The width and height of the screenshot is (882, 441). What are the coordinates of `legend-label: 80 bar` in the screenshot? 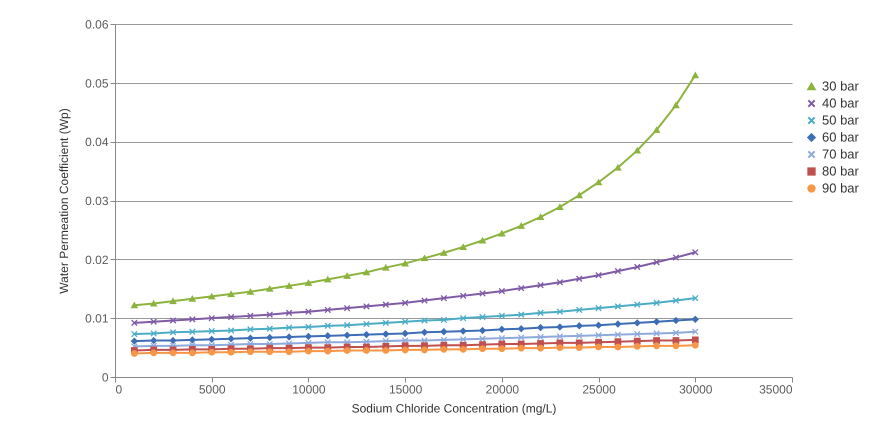 It's located at (841, 171).